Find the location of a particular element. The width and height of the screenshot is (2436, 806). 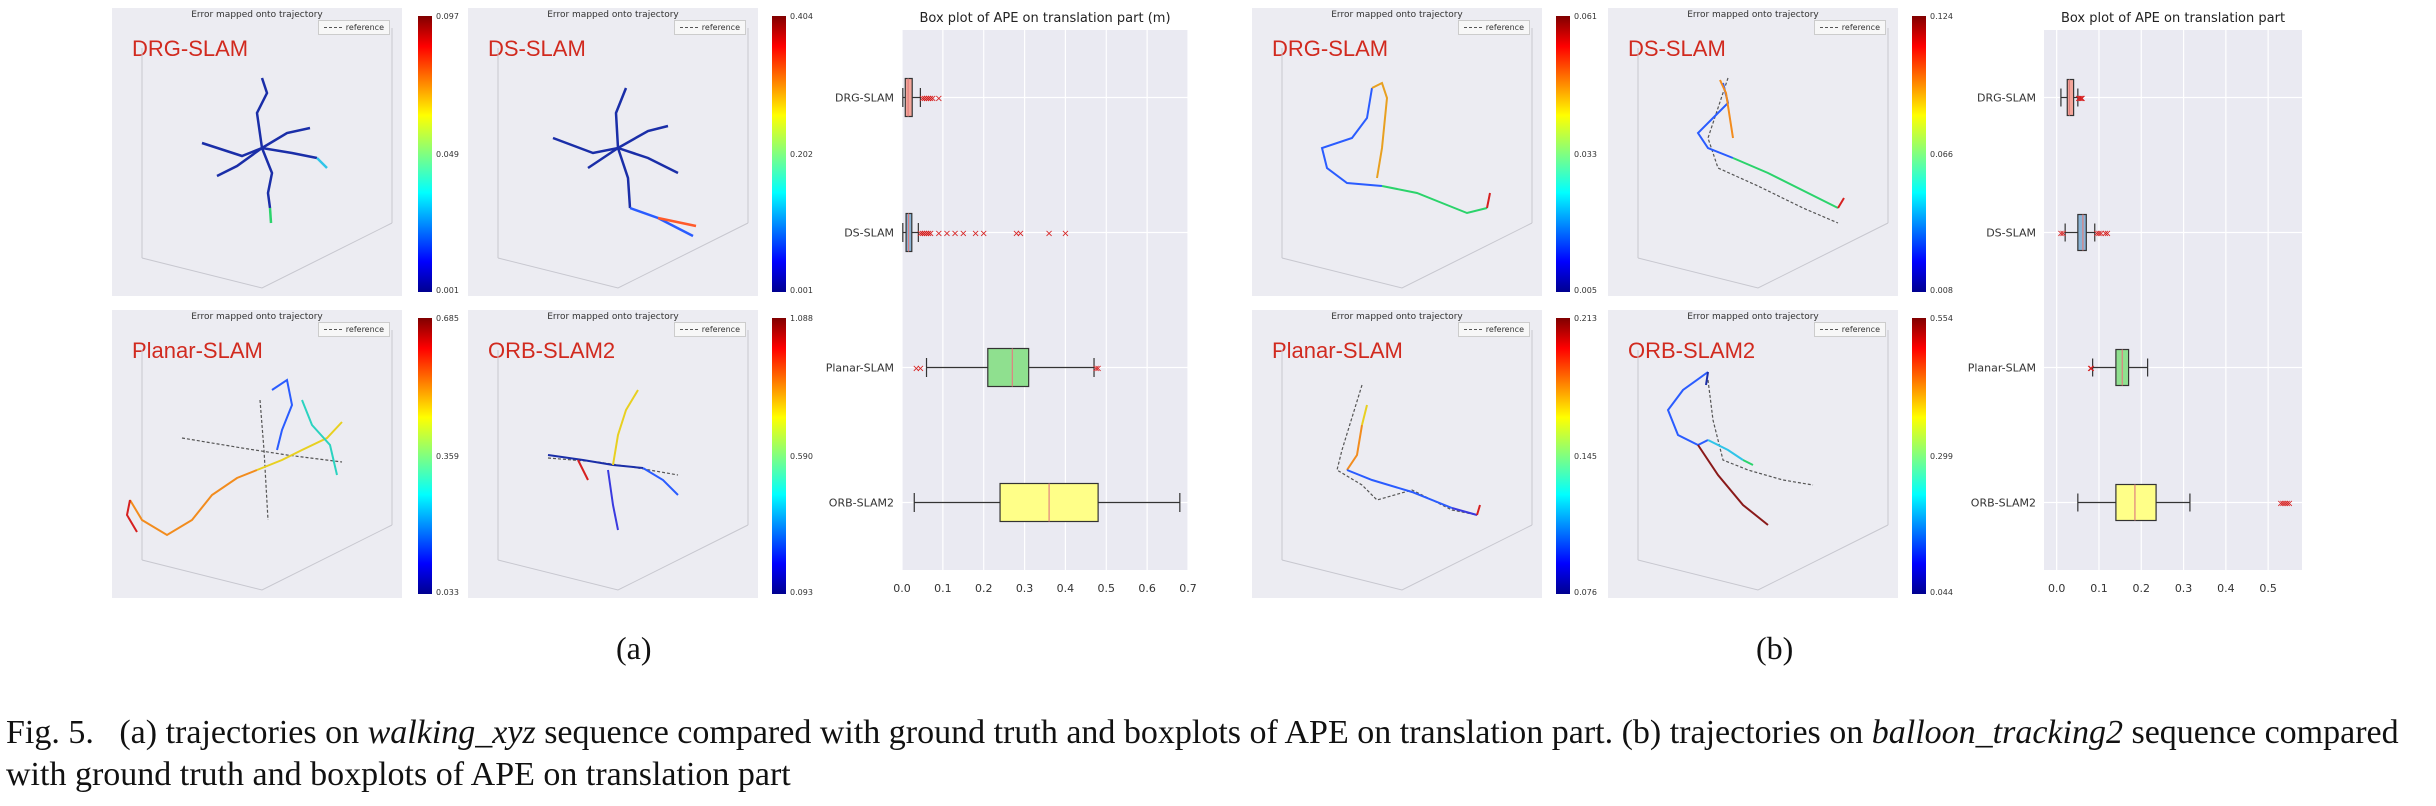

chart-title: Box plot of APE on translation part is located at coordinates (2173, 18).